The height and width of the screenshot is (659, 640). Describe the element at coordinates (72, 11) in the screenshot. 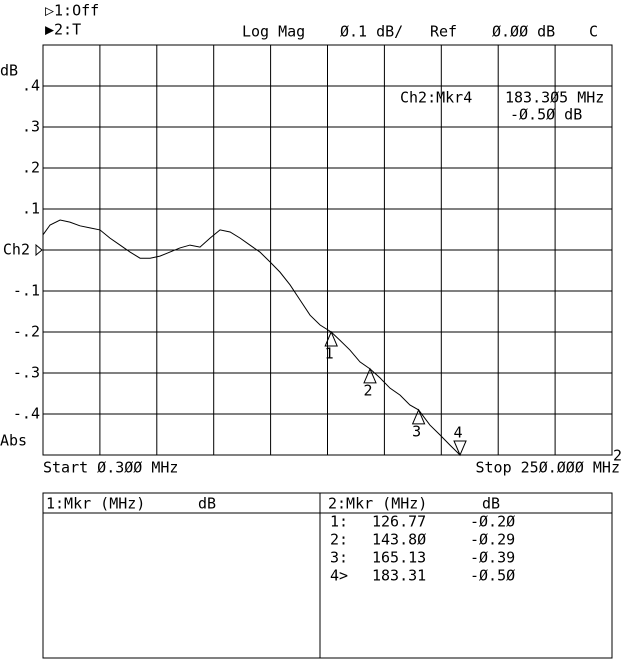

I see `channel1-state: ▷1:Off` at that location.